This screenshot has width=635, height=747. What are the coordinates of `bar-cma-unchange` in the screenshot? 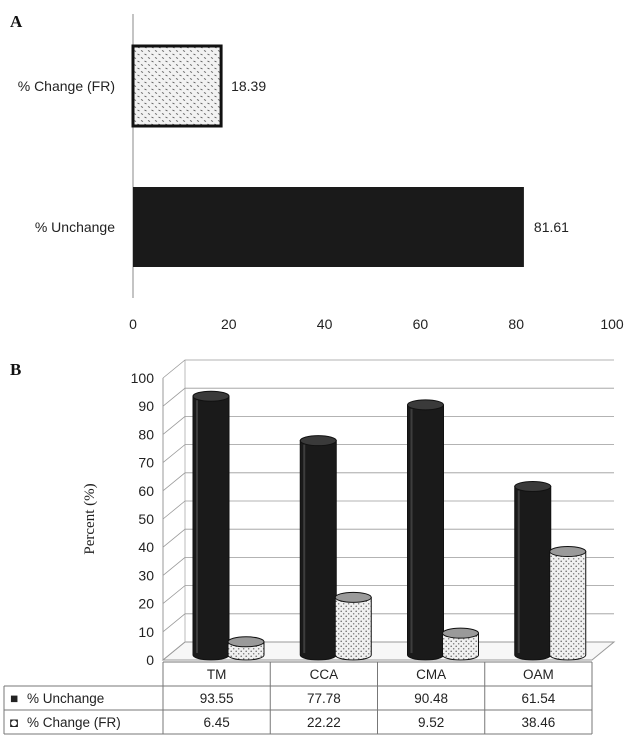 It's located at (425, 530).